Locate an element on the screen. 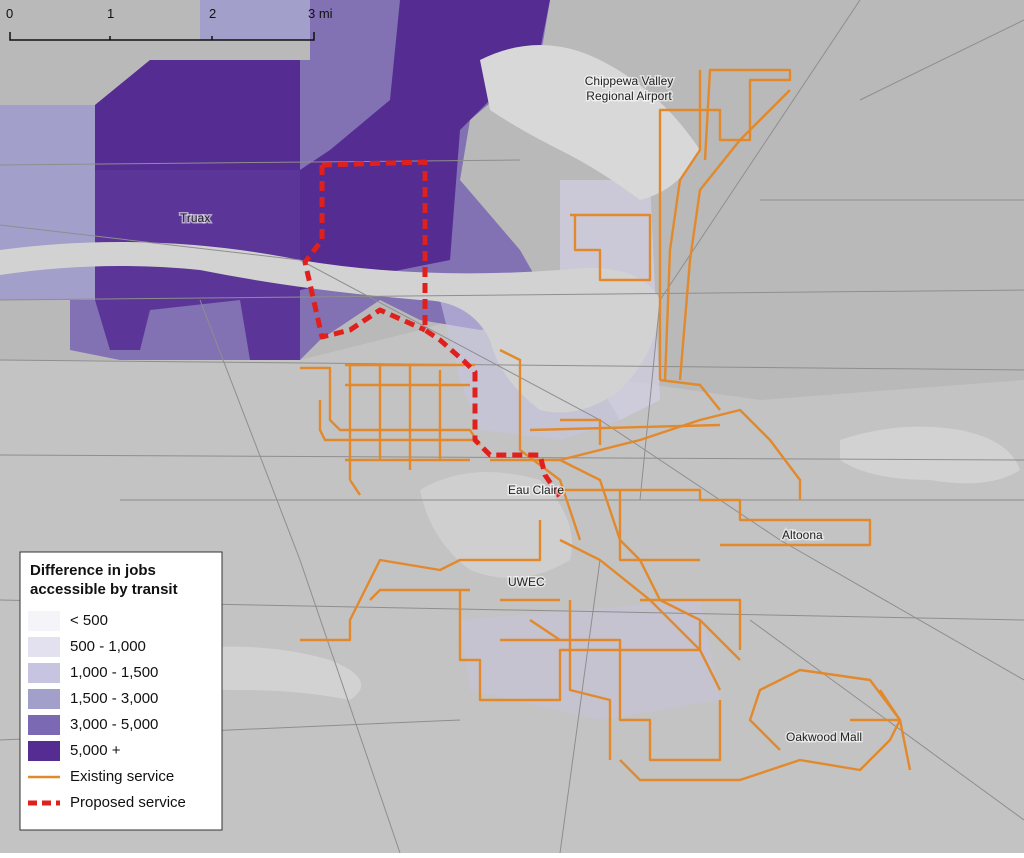 The image size is (1024, 858). legend-label: 5,000 + is located at coordinates (95, 750).